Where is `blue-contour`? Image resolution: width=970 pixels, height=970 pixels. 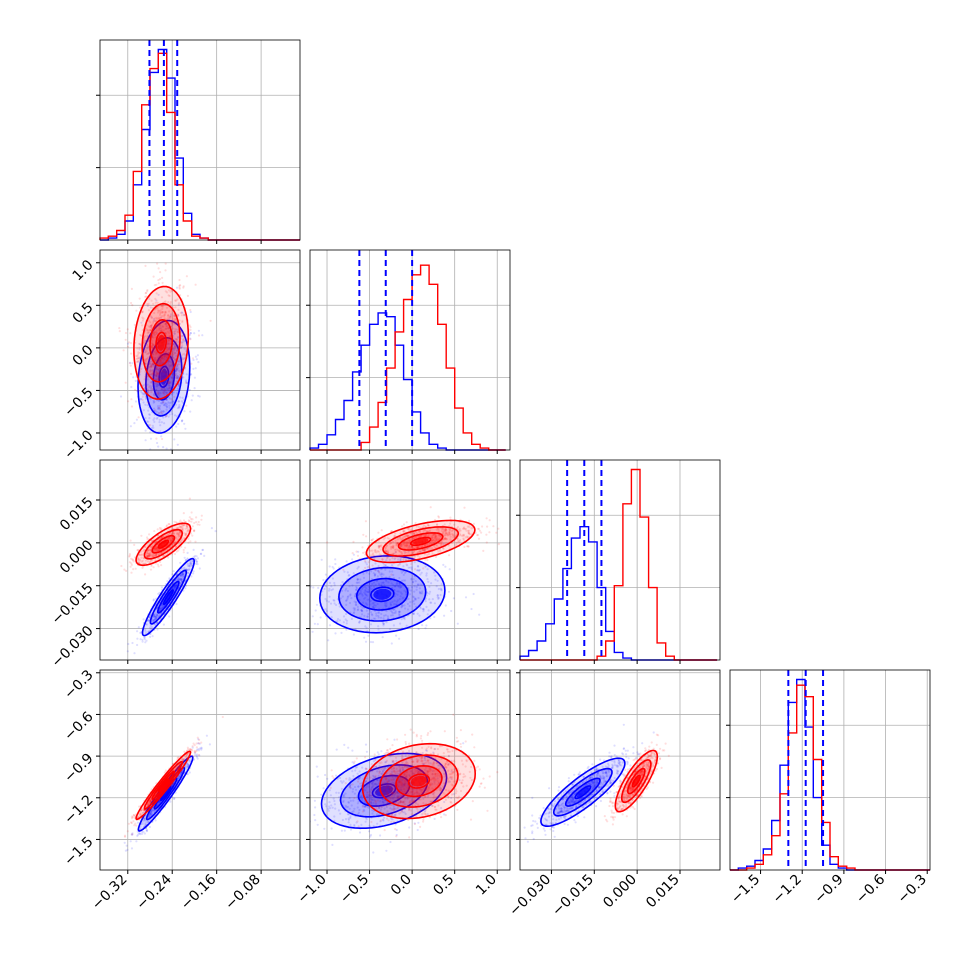 blue-contour is located at coordinates (382, 594).